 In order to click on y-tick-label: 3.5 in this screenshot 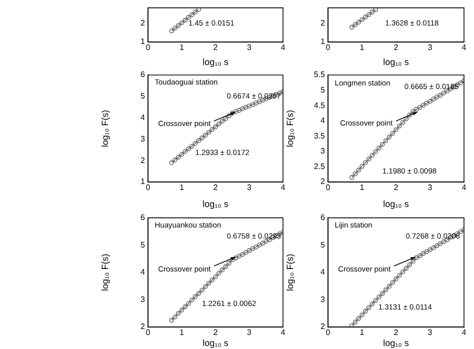, I will do `click(320, 135)`.